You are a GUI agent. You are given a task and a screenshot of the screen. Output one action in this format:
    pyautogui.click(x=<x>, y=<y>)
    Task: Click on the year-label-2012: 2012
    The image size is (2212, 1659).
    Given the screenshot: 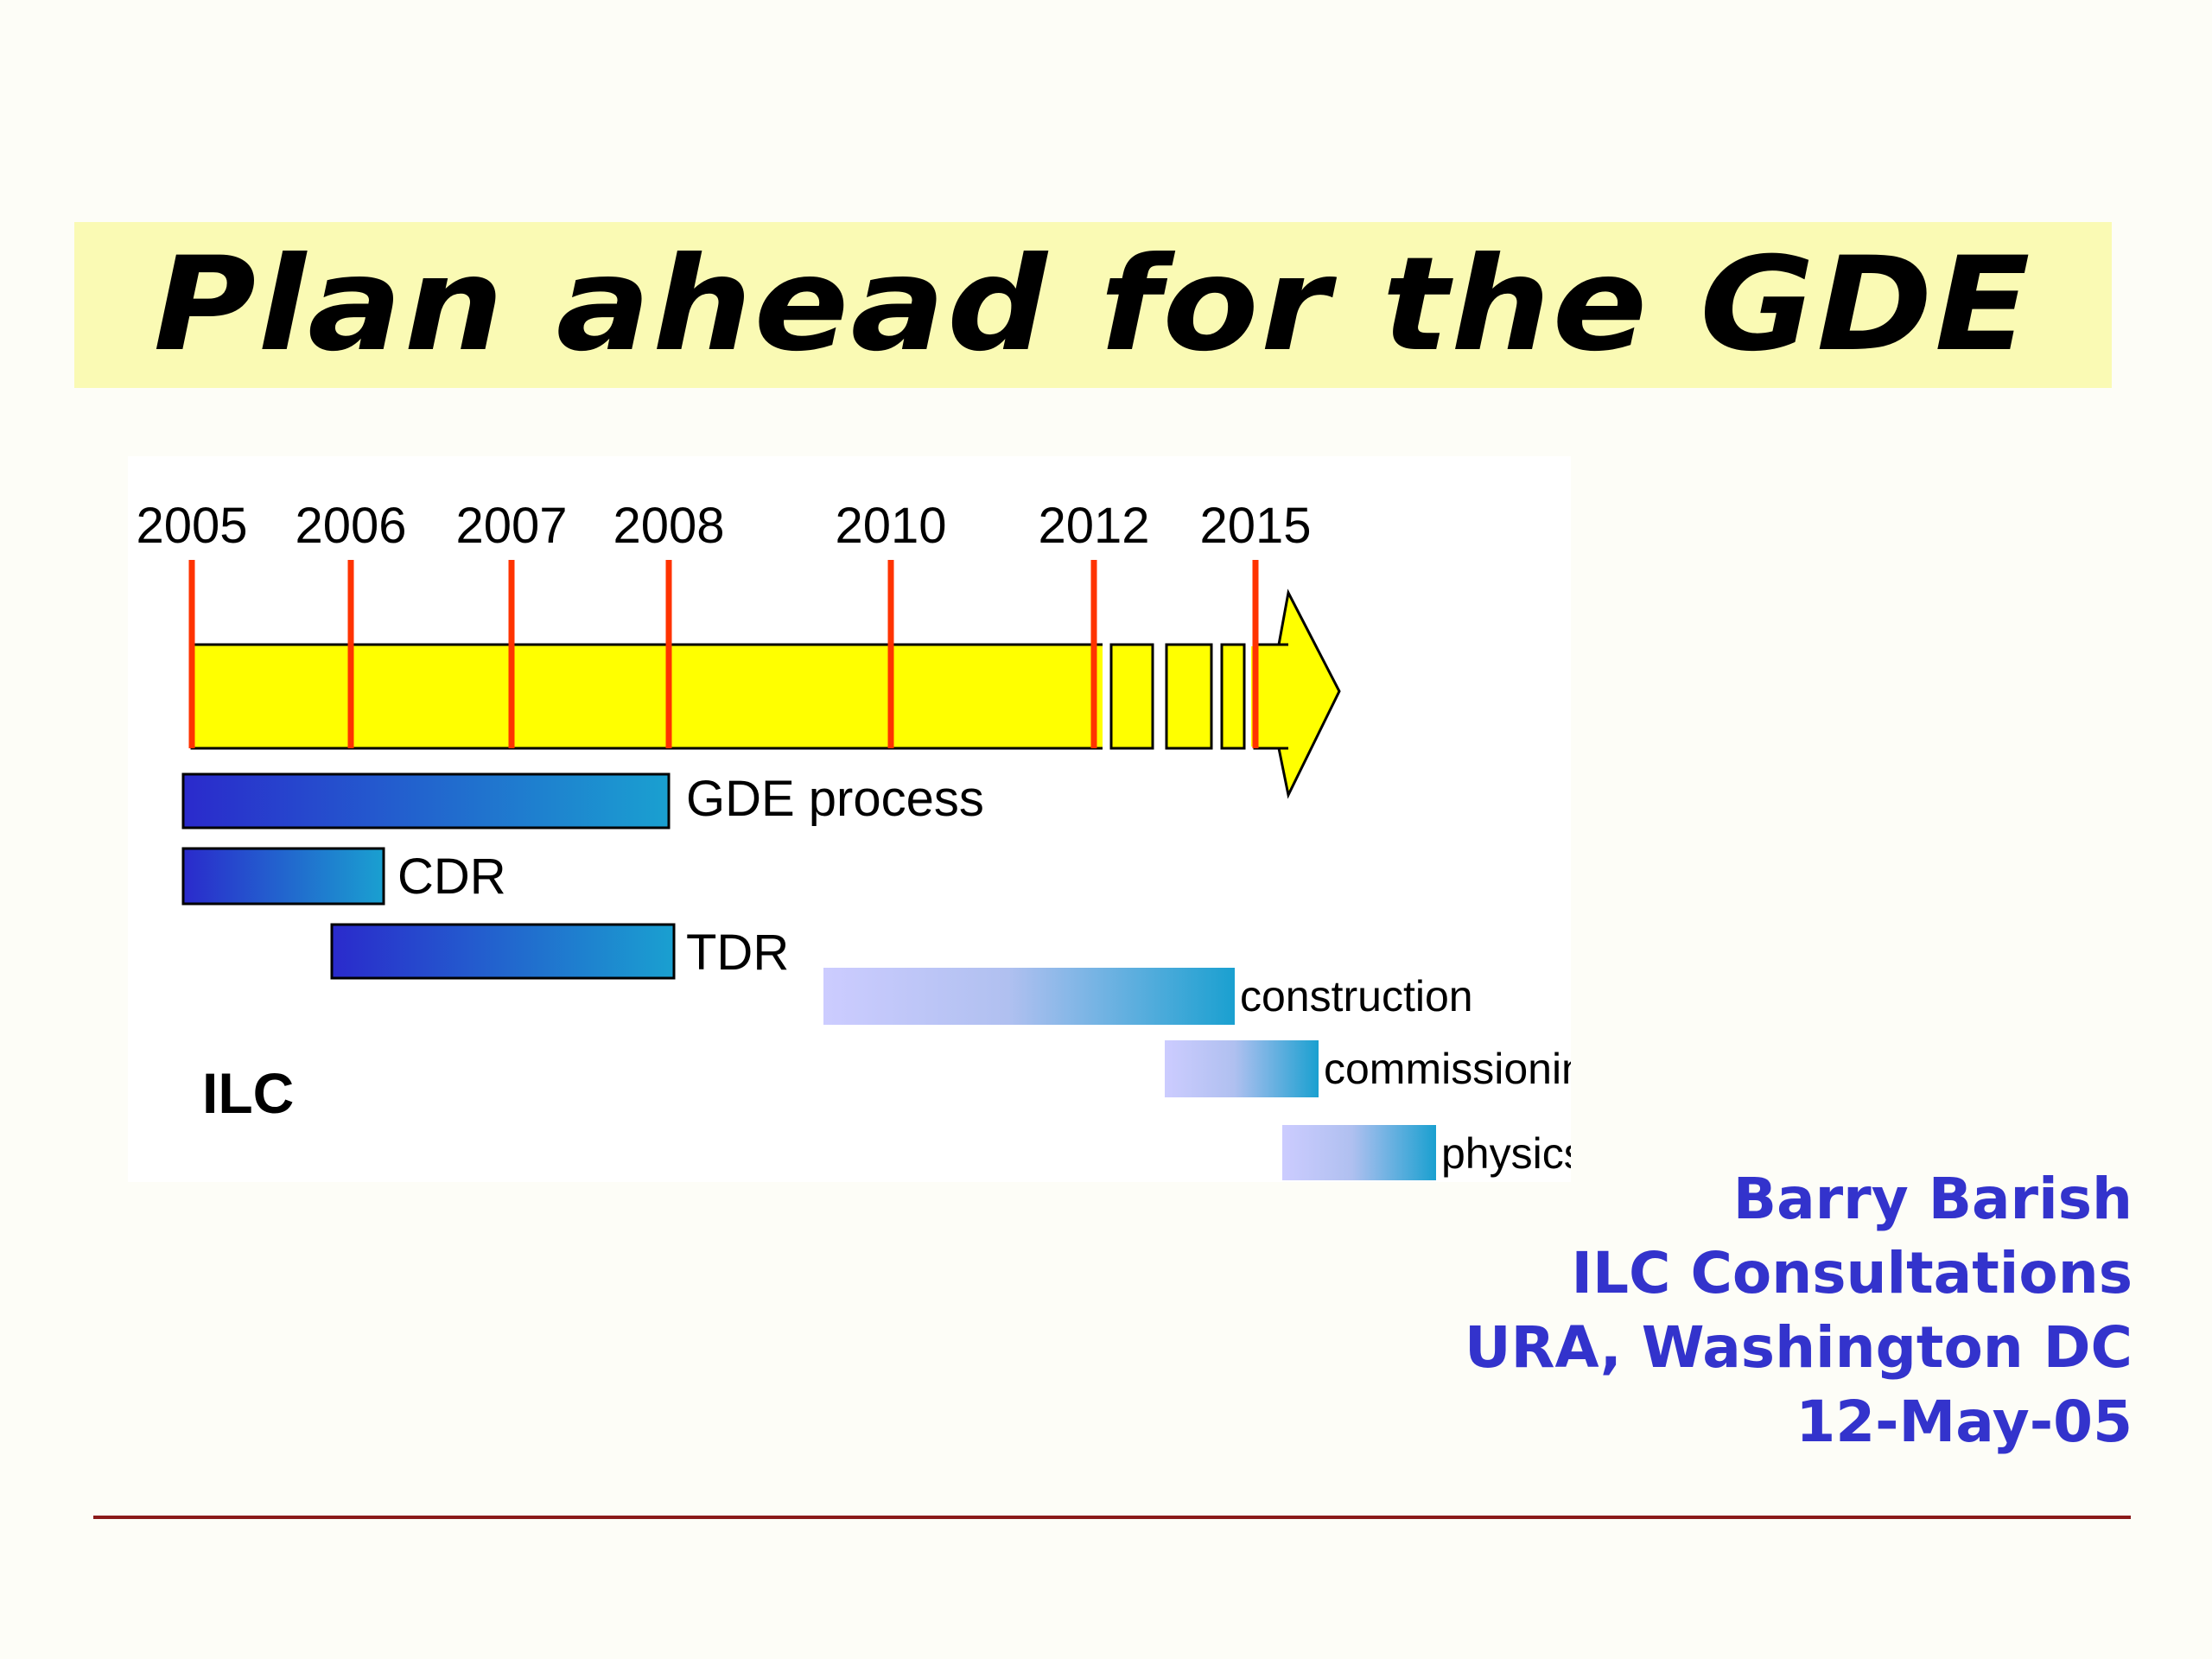 What is the action you would take?
    pyautogui.click(x=1093, y=526)
    